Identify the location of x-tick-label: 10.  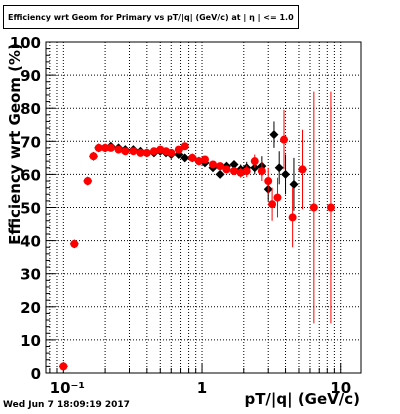
(340, 388).